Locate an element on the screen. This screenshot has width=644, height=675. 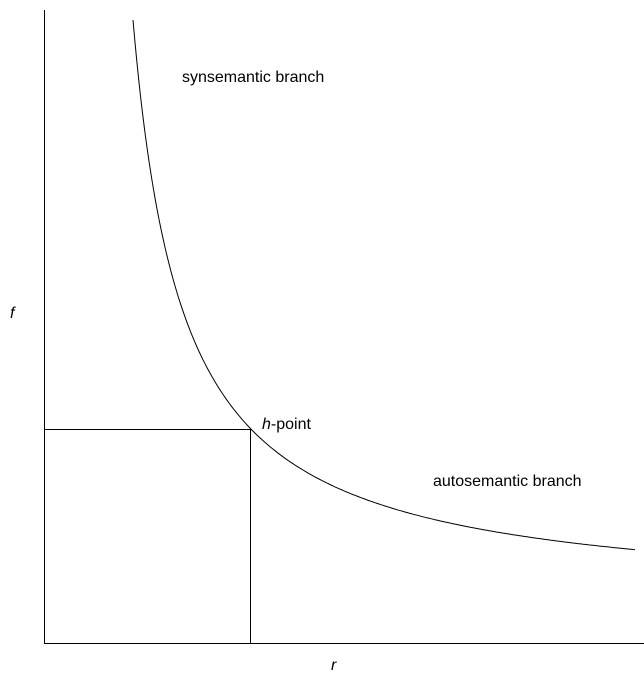
y-axis-label: f is located at coordinates (13, 313).